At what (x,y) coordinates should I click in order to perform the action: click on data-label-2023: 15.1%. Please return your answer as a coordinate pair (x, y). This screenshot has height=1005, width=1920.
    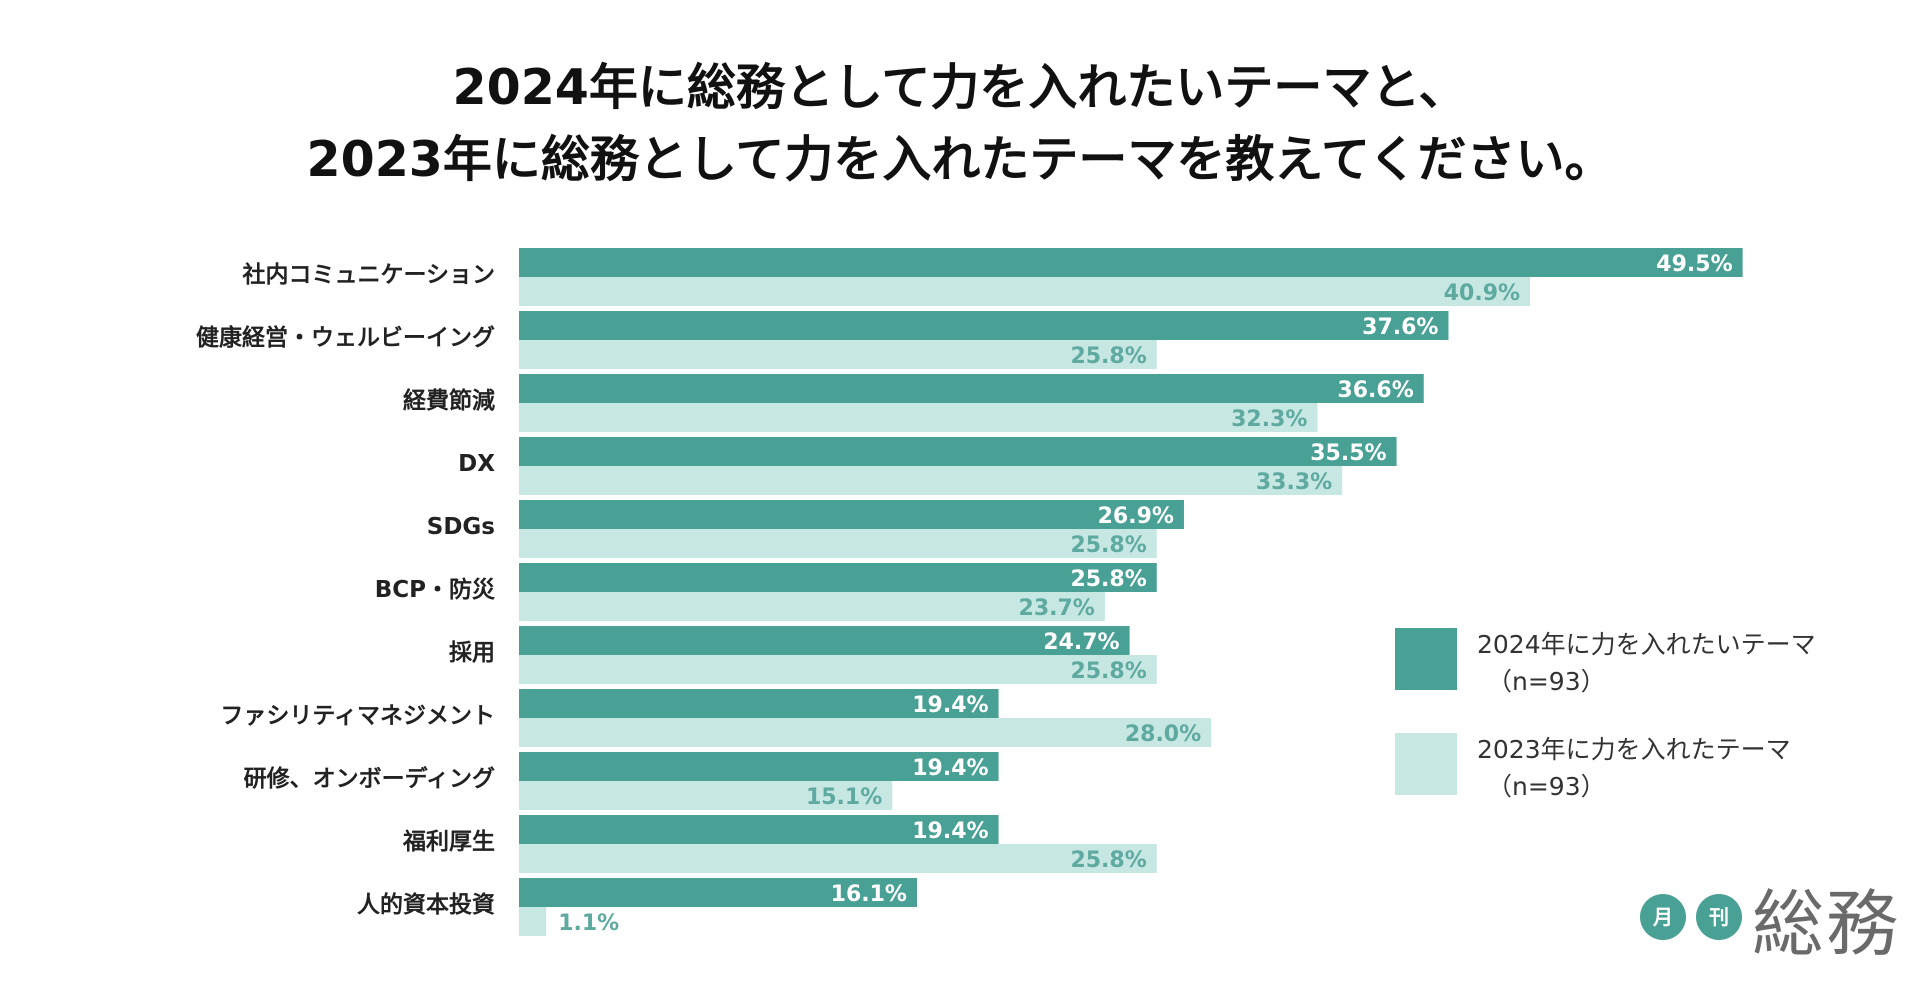
    Looking at the image, I should click on (844, 797).